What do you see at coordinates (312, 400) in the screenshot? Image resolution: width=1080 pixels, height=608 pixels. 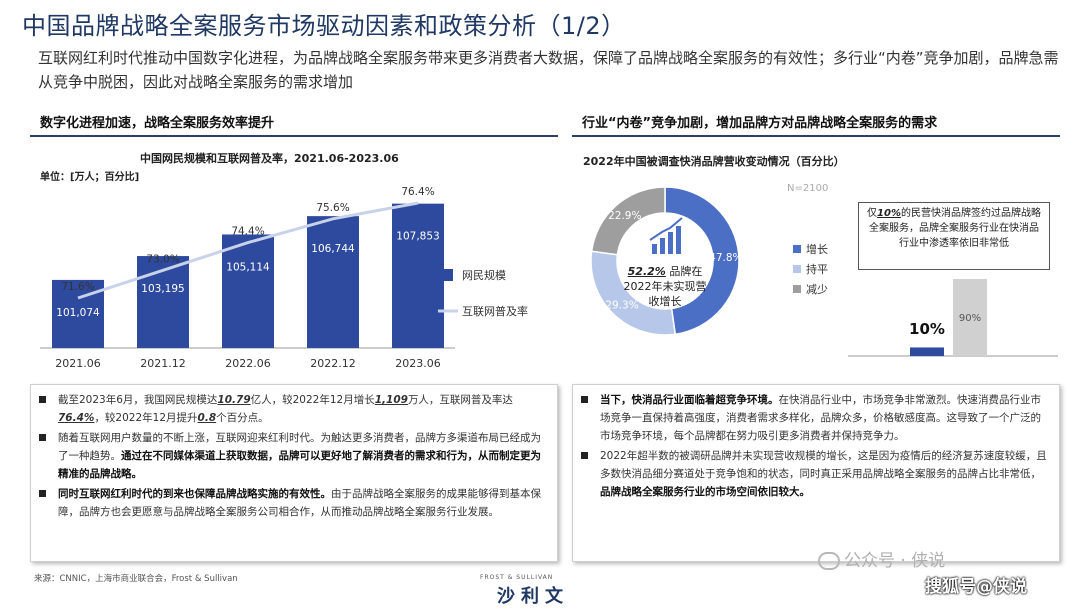 I see `bullet-text-run: 亿人，较2022年12月增长` at bounding box center [312, 400].